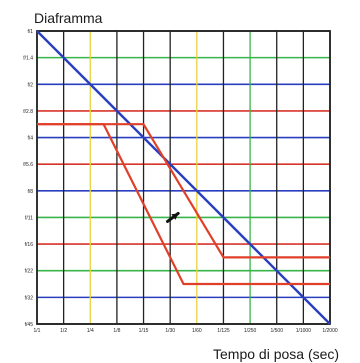  I want to click on y-tick-label: f/2.8, so click(28, 112).